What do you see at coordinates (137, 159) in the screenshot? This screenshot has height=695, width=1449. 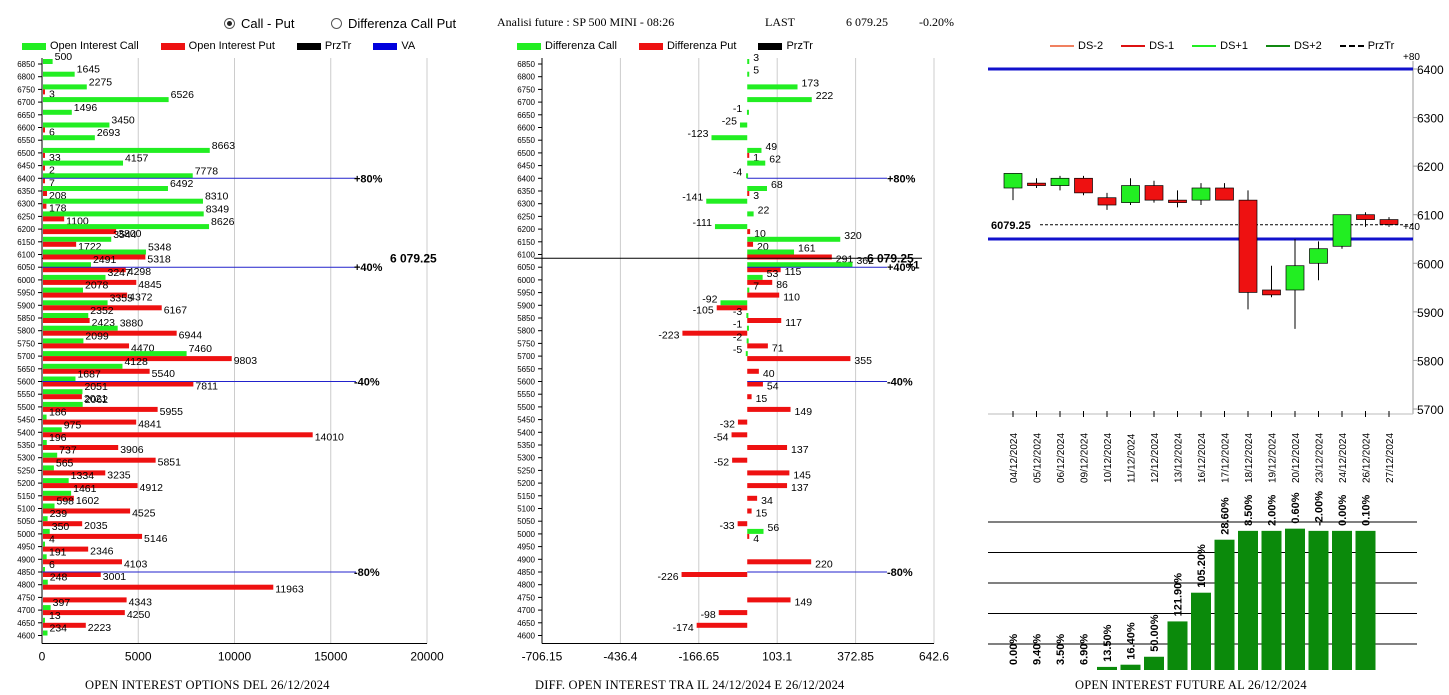 I see `call-value-label: 4157` at bounding box center [137, 159].